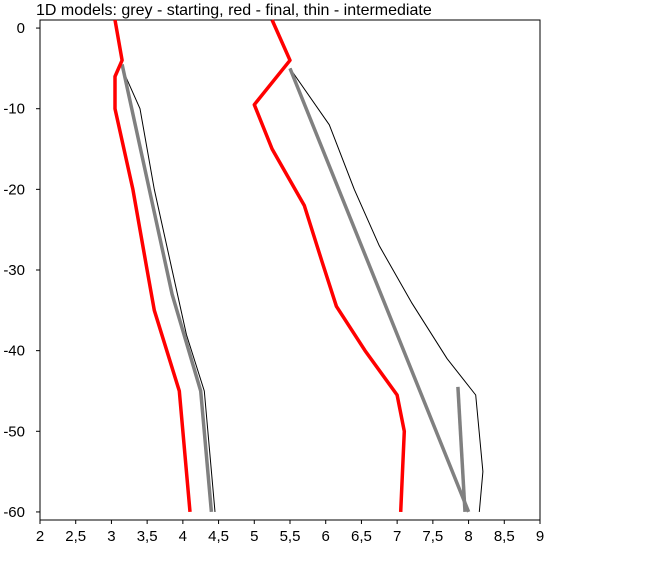 The width and height of the screenshot is (670, 580). What do you see at coordinates (14, 431) in the screenshot?
I see `y-tick-label: -50` at bounding box center [14, 431].